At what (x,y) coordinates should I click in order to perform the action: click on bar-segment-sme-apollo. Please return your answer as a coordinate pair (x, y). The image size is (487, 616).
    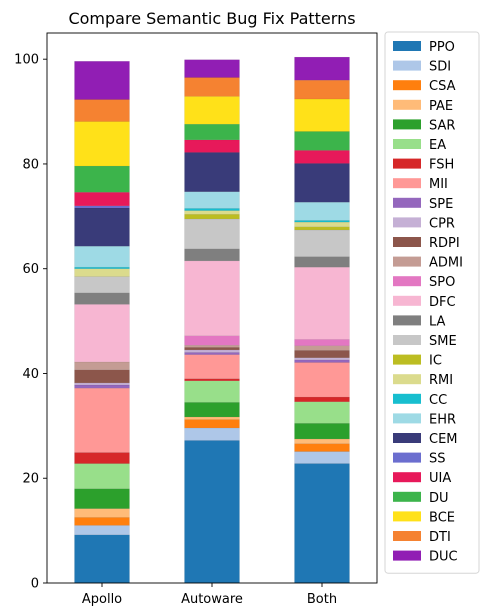
    Looking at the image, I should click on (102, 285).